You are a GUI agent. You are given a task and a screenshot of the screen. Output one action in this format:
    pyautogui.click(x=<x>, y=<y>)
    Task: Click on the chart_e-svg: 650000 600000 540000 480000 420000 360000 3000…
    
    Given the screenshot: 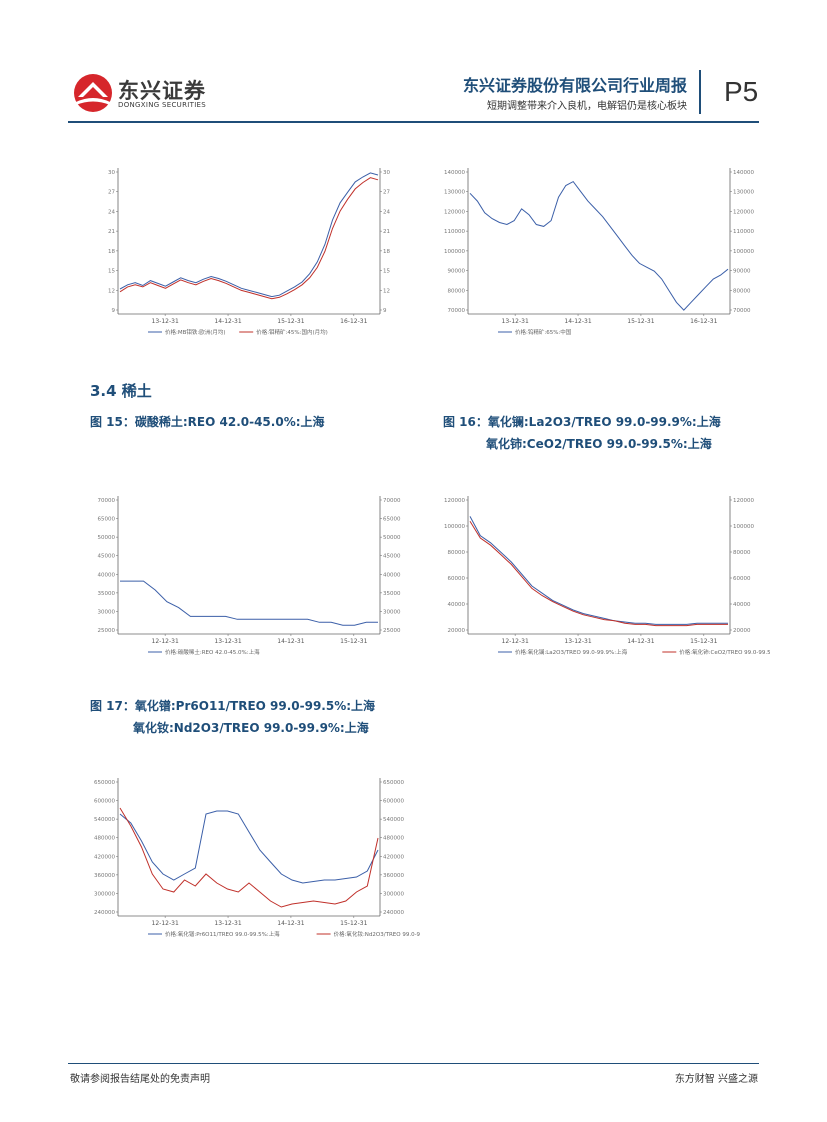 What is the action you would take?
    pyautogui.click(x=257, y=858)
    